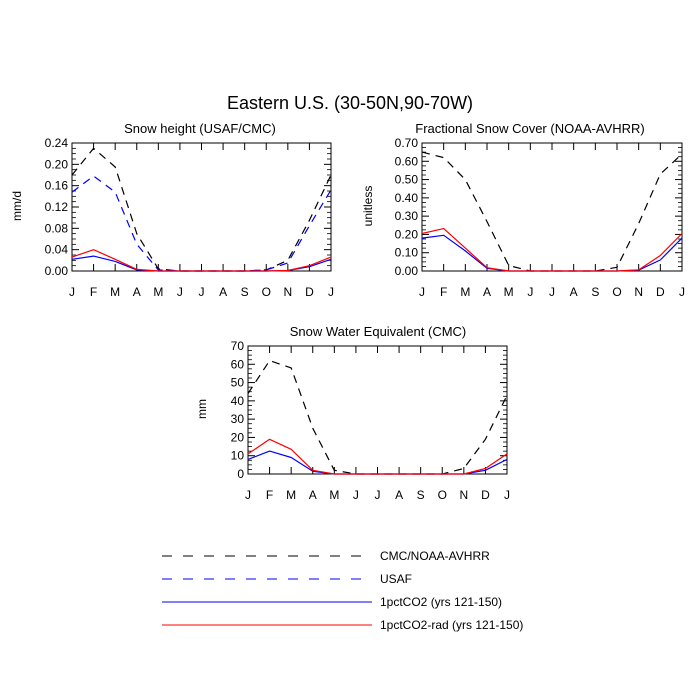 This screenshot has width=700, height=700. Describe the element at coordinates (238, 346) in the screenshot. I see `swe-ytick-label: 70` at that location.